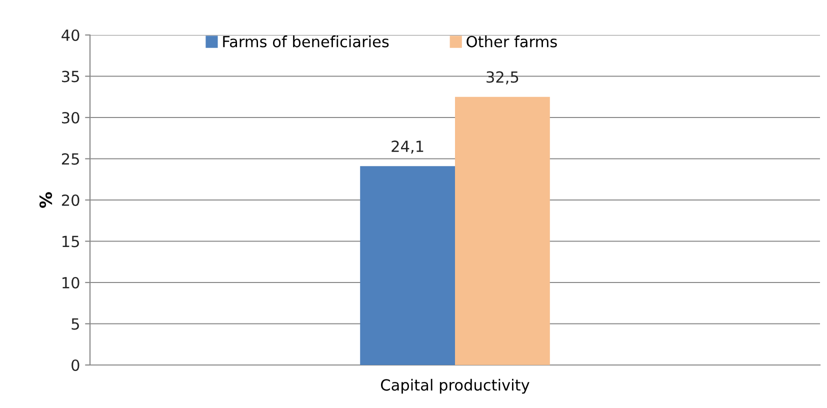  What do you see at coordinates (502, 77) in the screenshot?
I see `data-label: 32,5` at bounding box center [502, 77].